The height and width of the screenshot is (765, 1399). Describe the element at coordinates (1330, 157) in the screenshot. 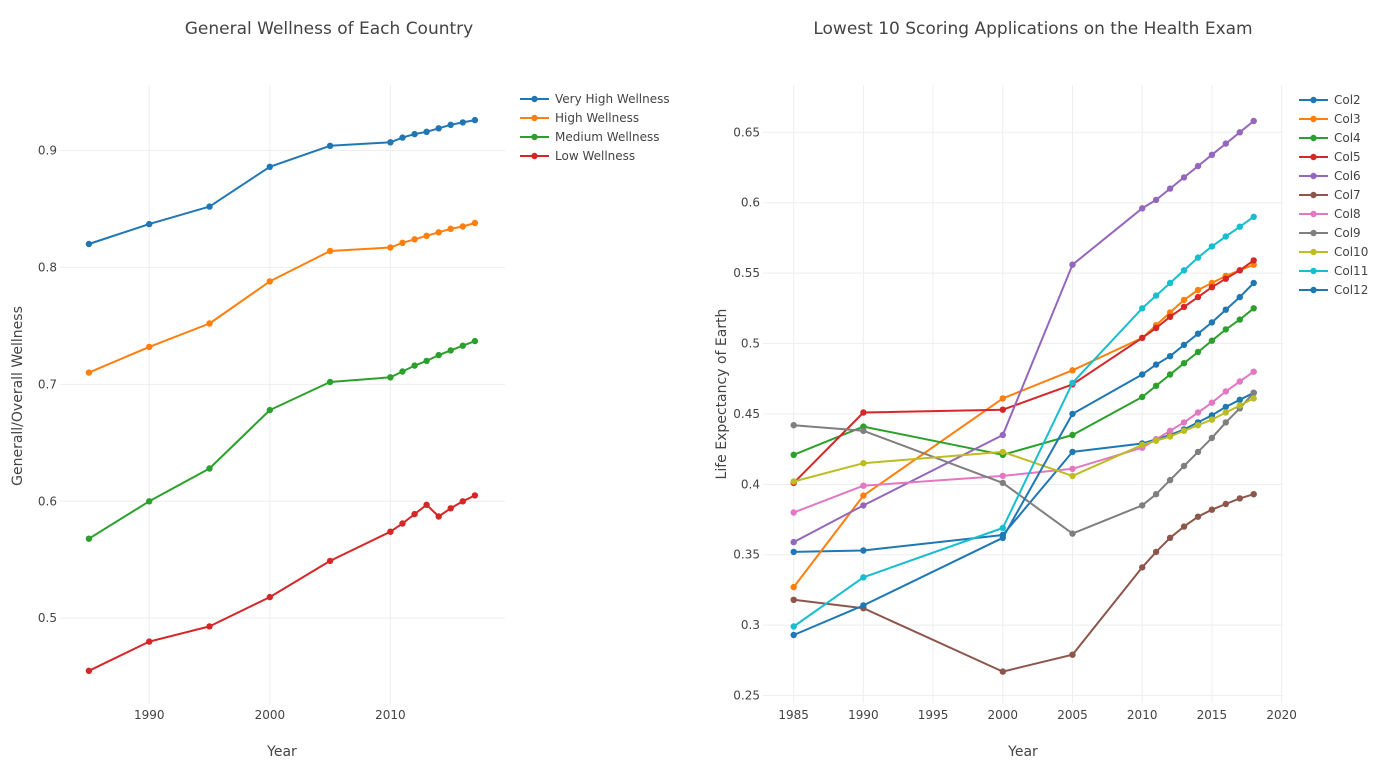

I see `legend-item: Col5` at that location.